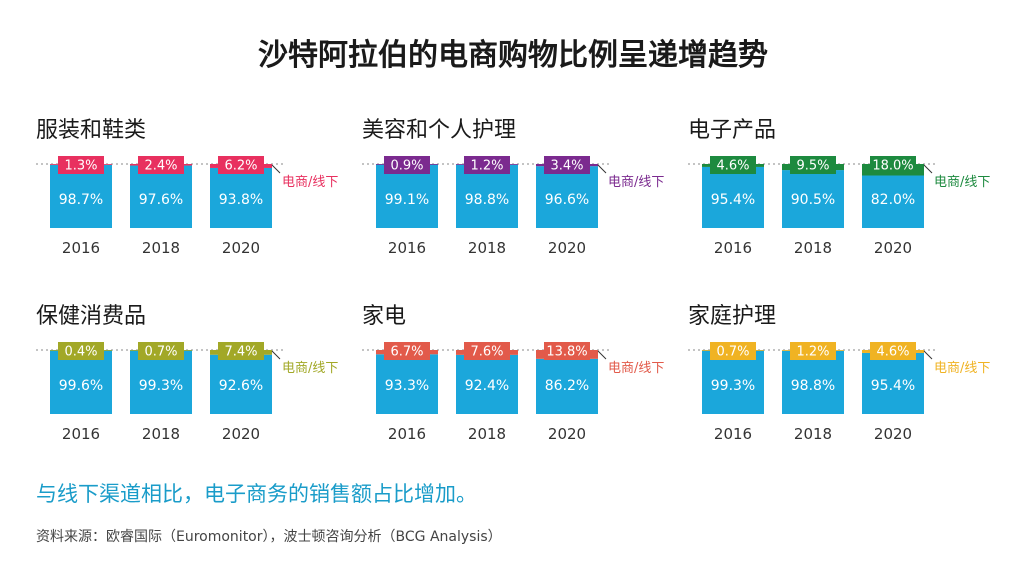 Image resolution: width=1026 pixels, height=585 pixels. Describe the element at coordinates (893, 200) in the screenshot. I see `offline-value-label: 82.0%` at that location.